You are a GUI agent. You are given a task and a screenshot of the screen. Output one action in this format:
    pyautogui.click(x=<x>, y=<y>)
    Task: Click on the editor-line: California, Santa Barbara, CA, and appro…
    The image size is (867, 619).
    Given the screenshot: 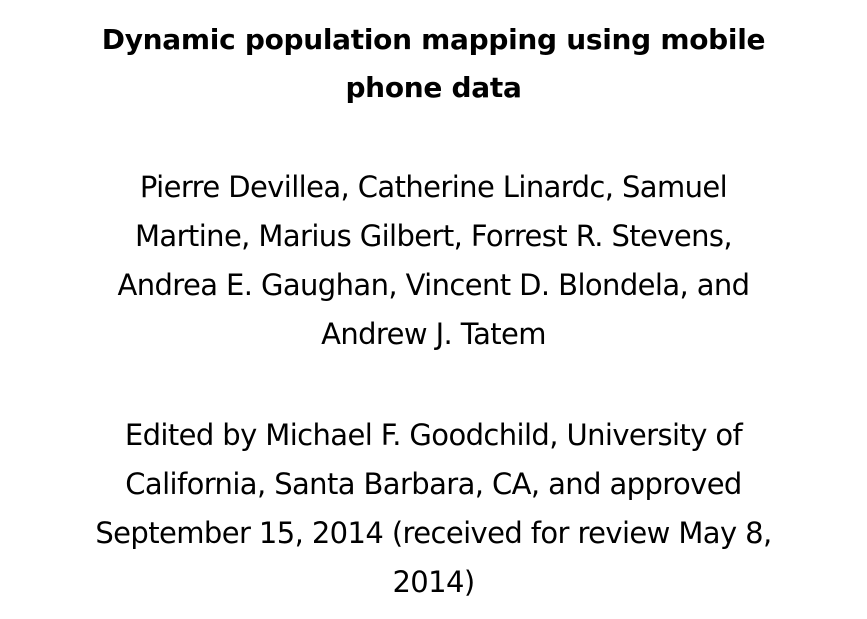 What is the action you would take?
    pyautogui.click(x=433, y=484)
    